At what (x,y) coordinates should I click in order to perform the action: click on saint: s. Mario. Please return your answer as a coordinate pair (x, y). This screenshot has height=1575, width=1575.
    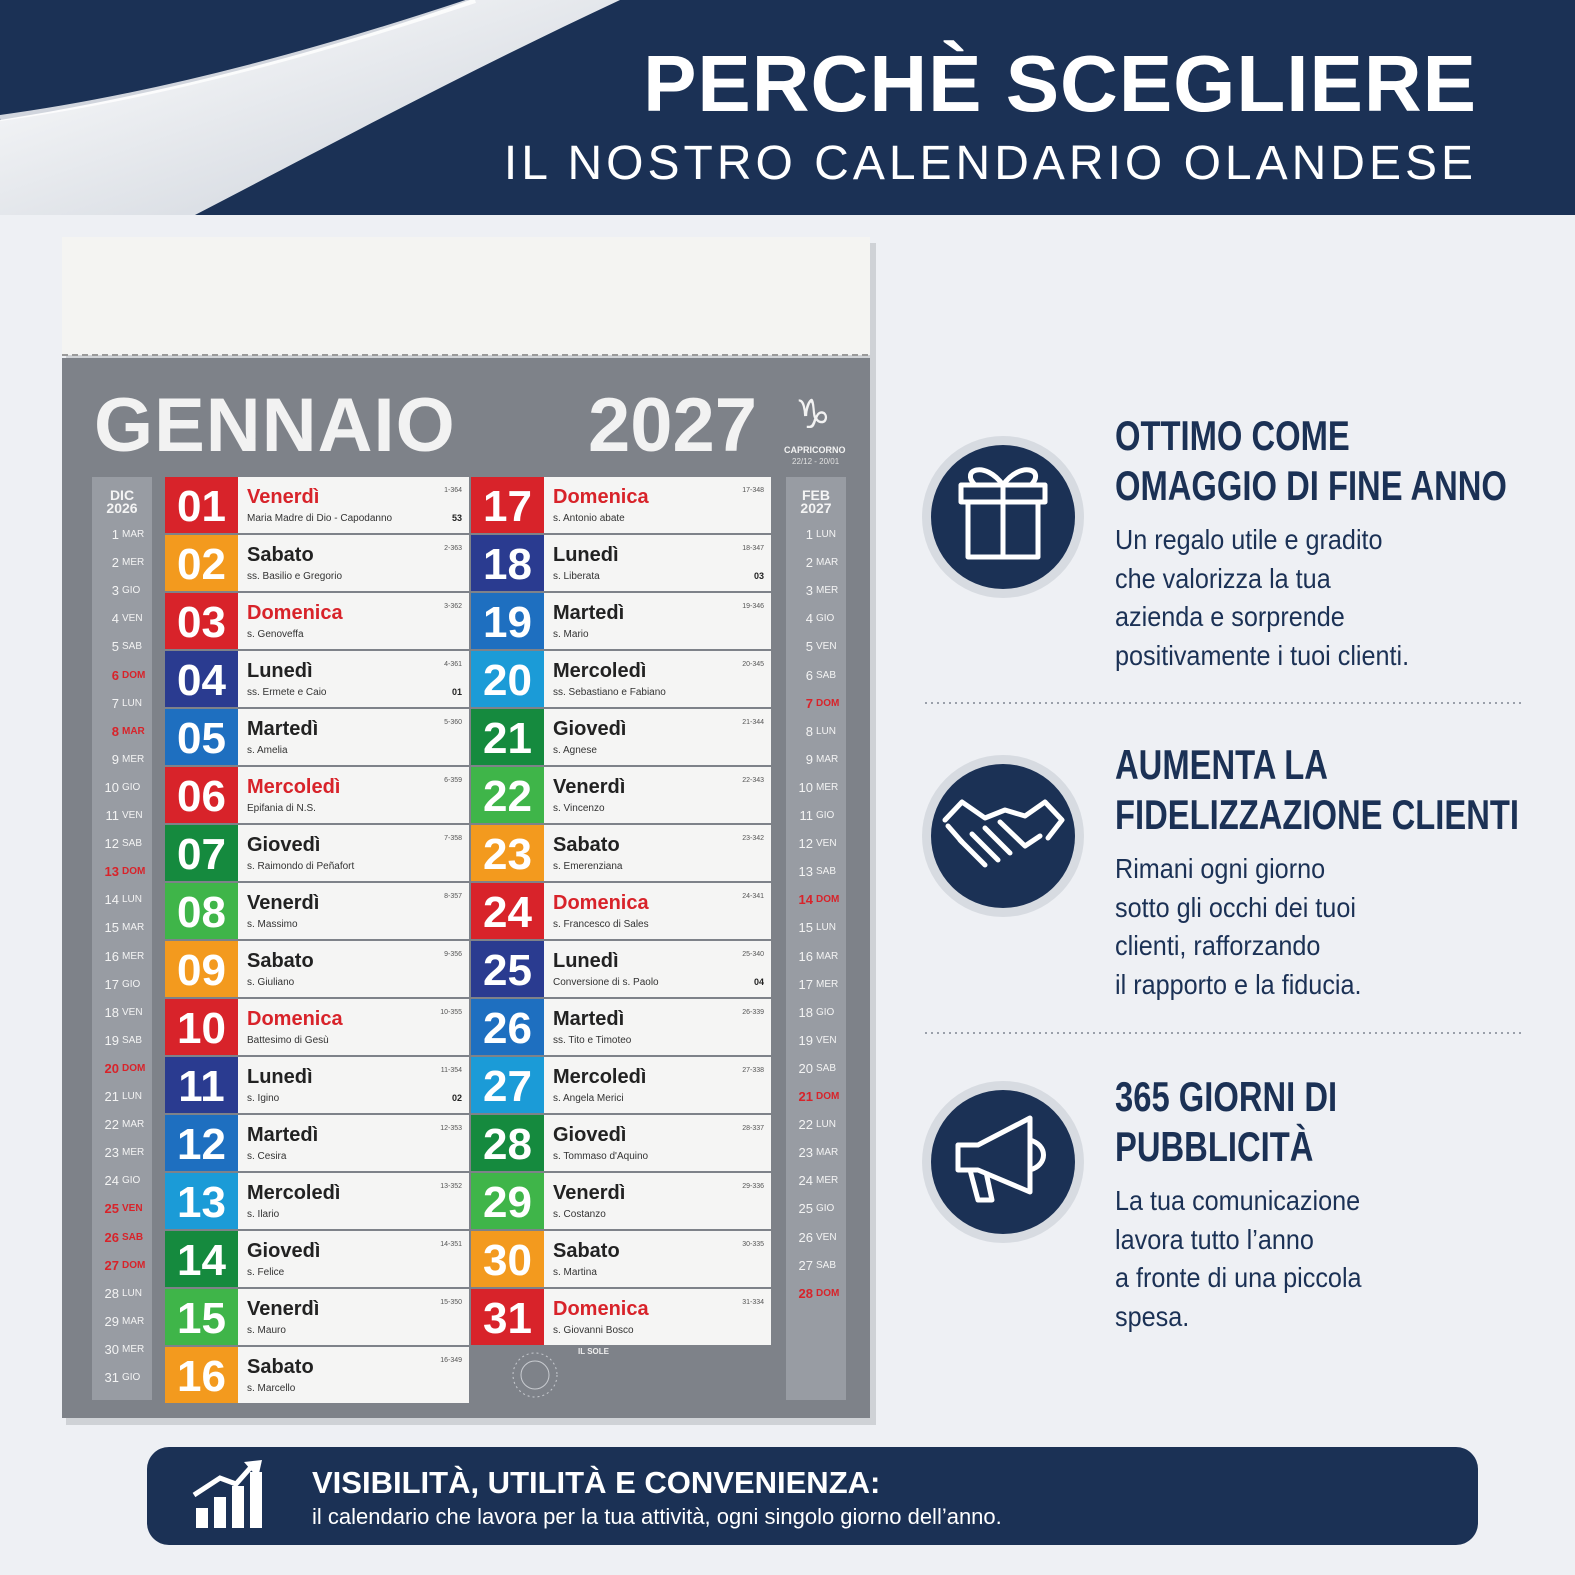
    Looking at the image, I should click on (571, 634).